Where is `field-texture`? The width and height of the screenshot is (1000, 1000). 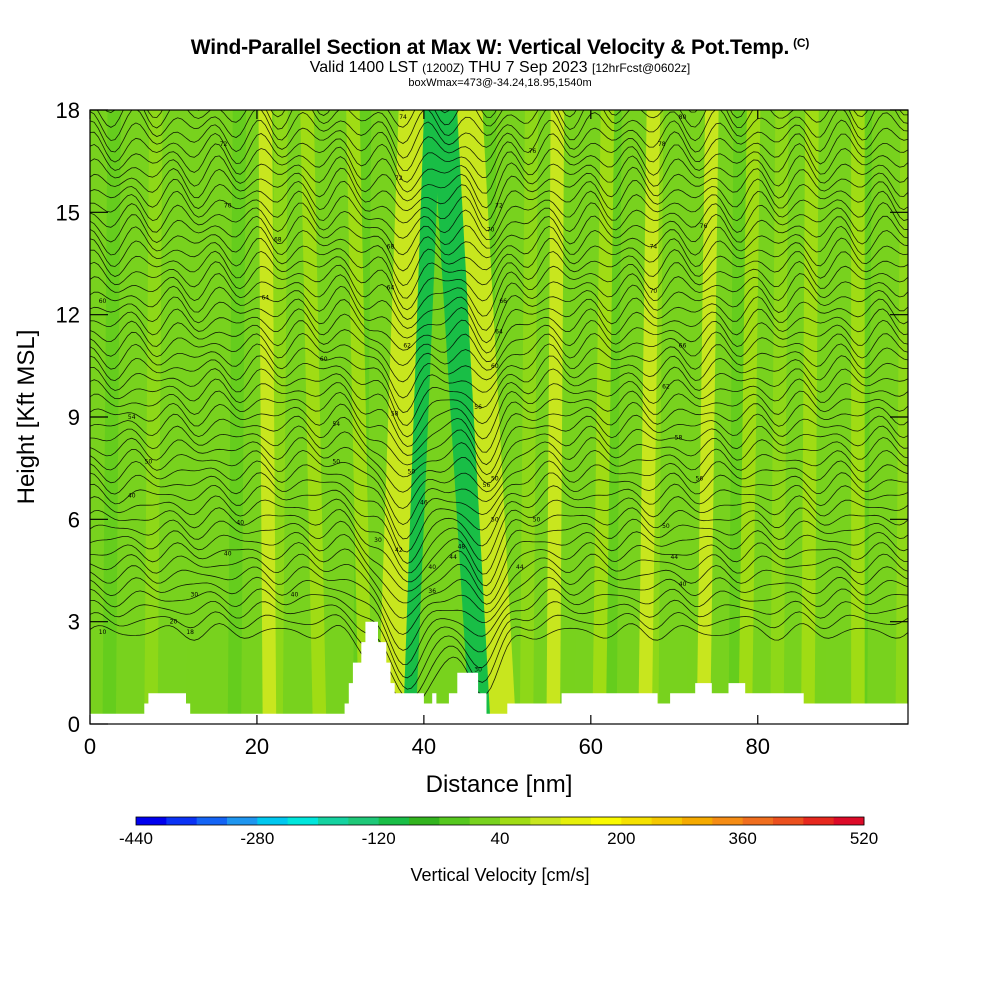
field-texture is located at coordinates (195, 417).